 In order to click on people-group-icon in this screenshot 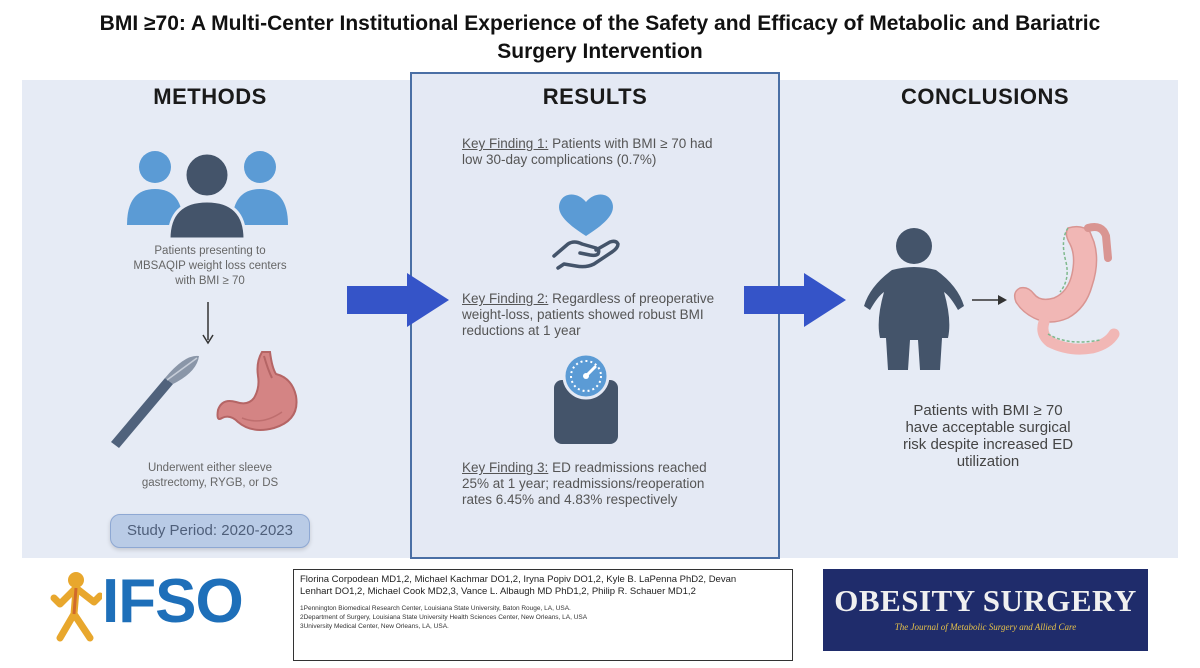, I will do `click(207, 195)`.